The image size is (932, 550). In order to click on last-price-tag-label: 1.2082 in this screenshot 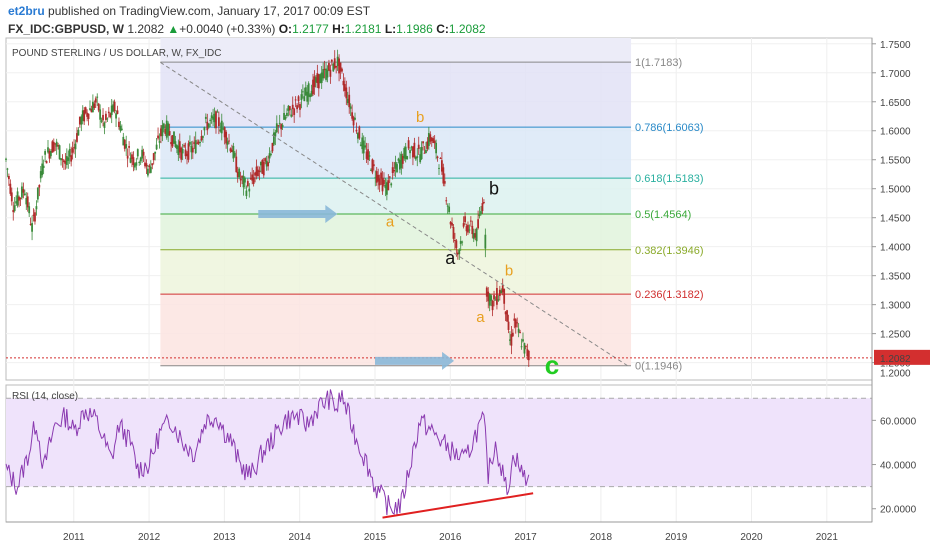, I will do `click(895, 359)`.